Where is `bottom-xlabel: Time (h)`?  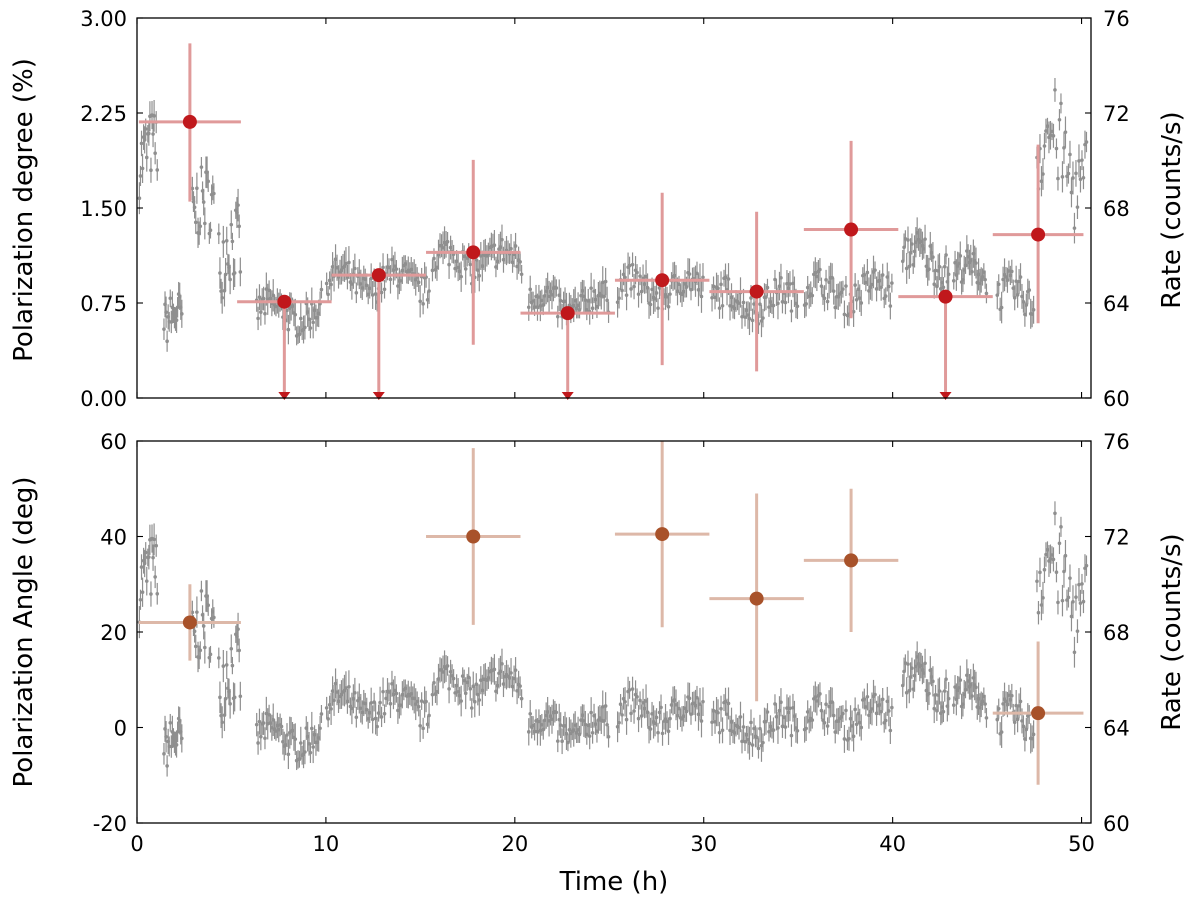
bottom-xlabel: Time (h) is located at coordinates (614, 882).